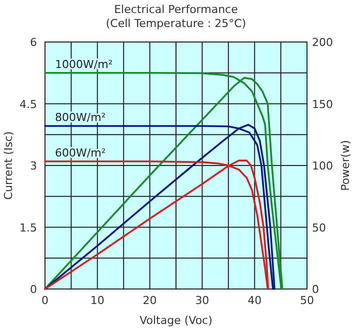  Describe the element at coordinates (307, 300) in the screenshot. I see `x-tick-label: 50` at that location.